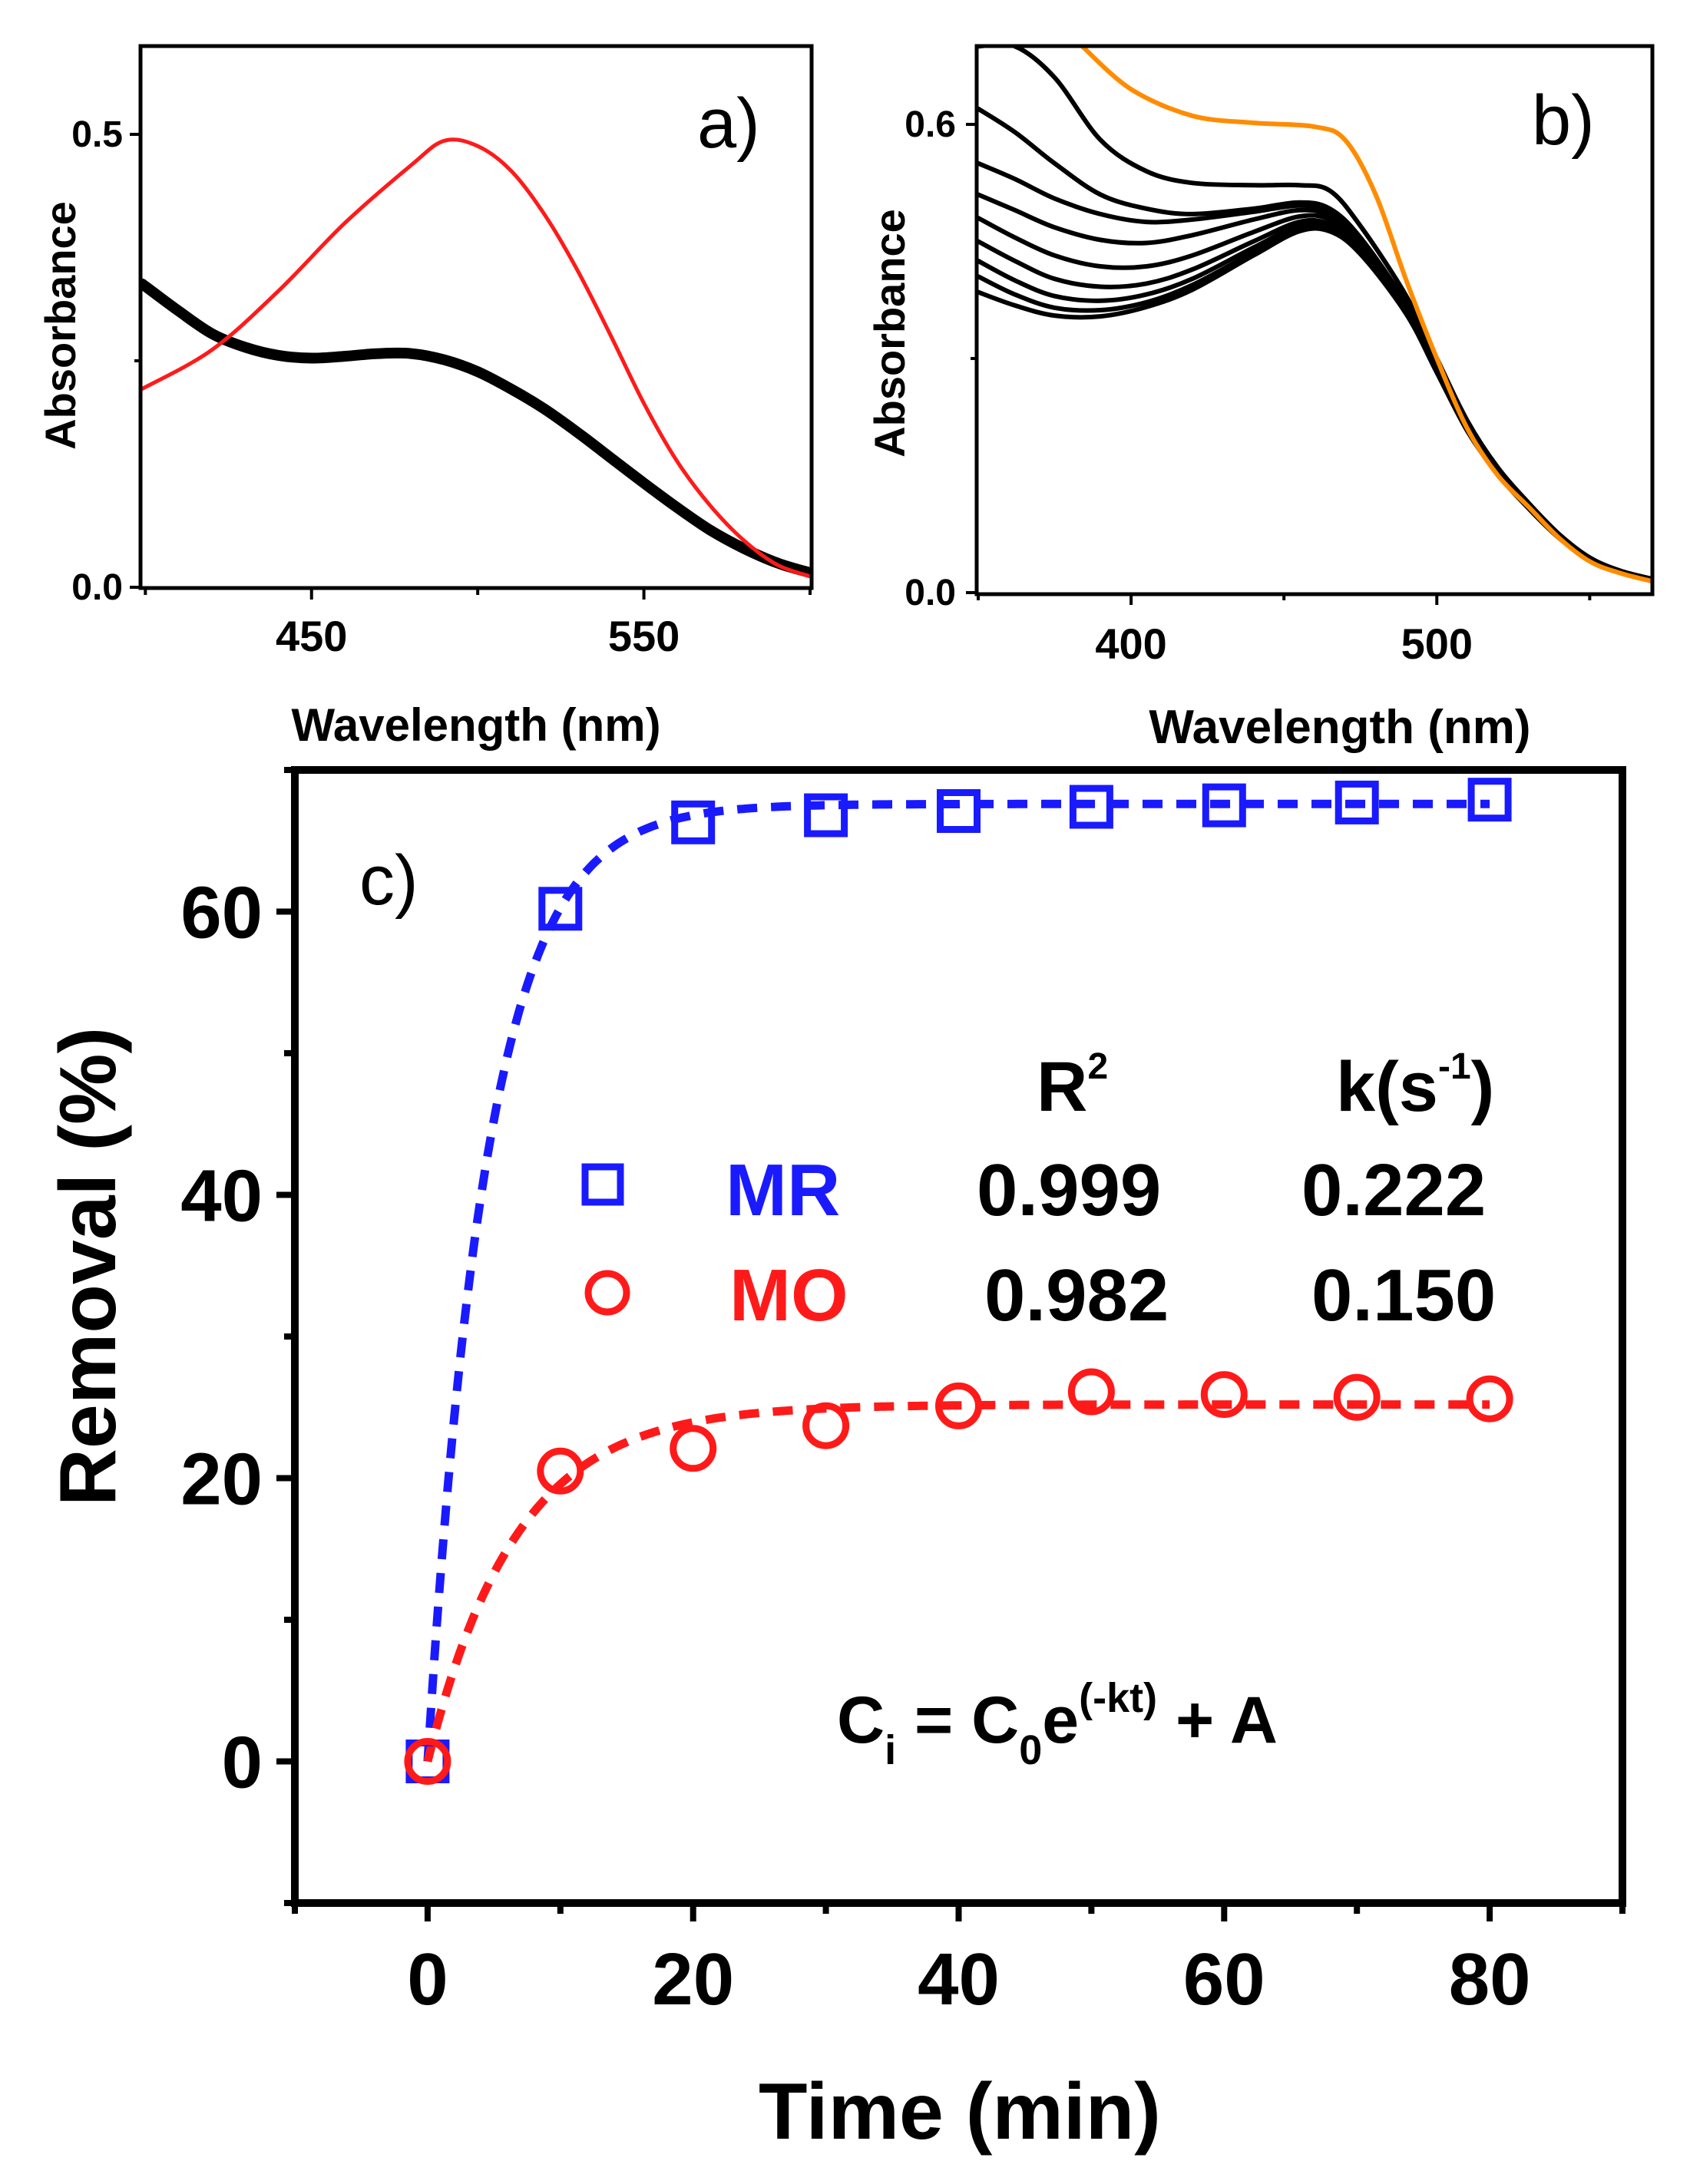 This screenshot has height=2184, width=1690. I want to click on panel-c-fit-MO, so click(956, 1581).